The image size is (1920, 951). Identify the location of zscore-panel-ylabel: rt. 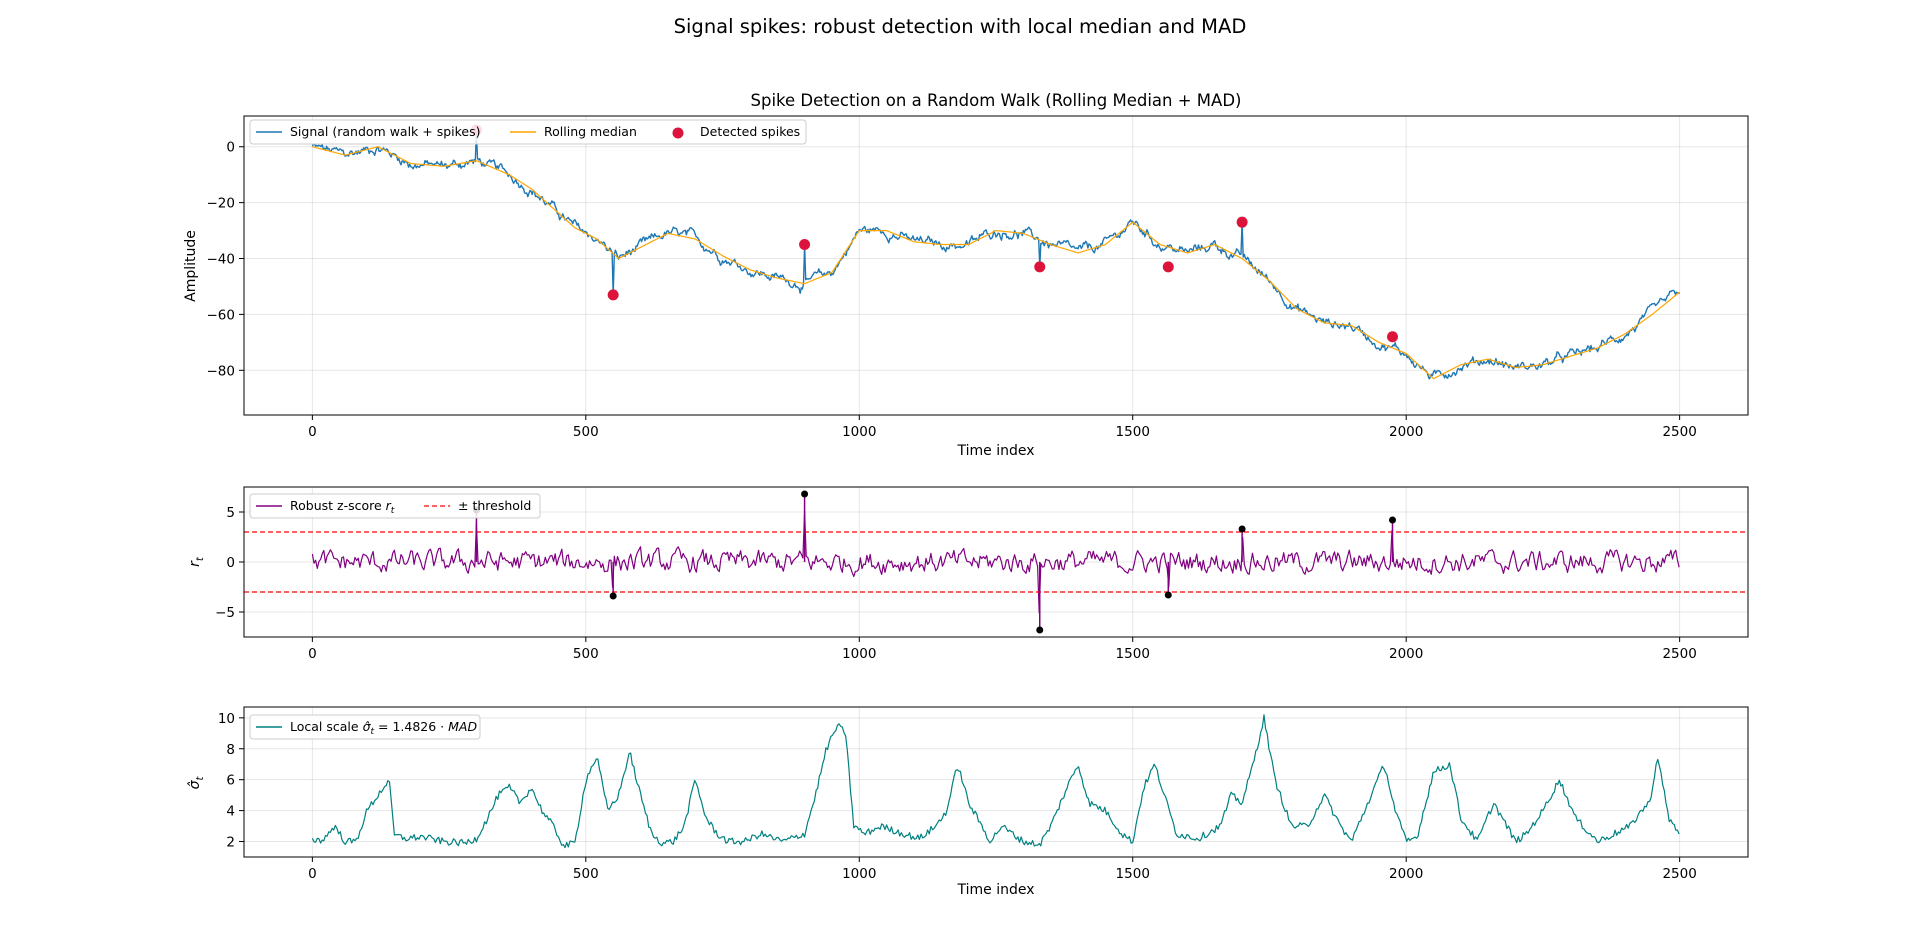
(196, 561).